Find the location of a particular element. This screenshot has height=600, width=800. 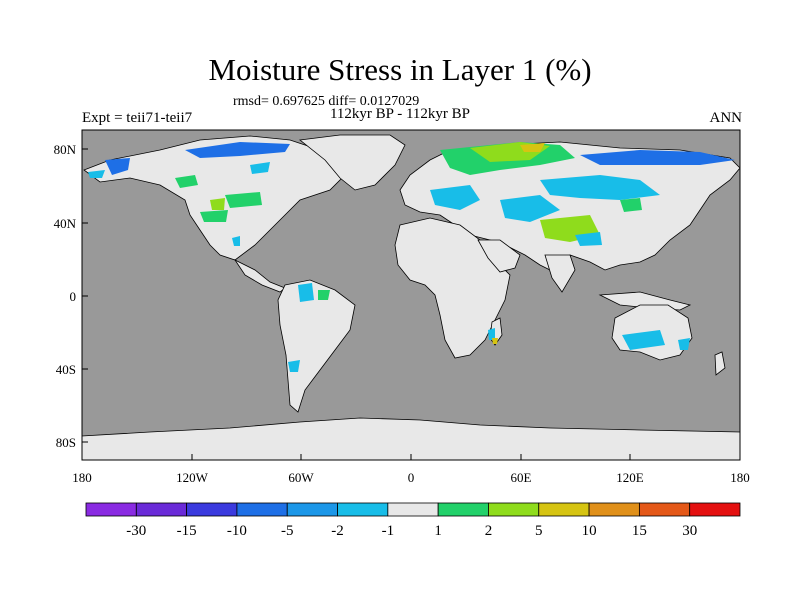

y-tick-label: 40S is located at coordinates (66, 369).